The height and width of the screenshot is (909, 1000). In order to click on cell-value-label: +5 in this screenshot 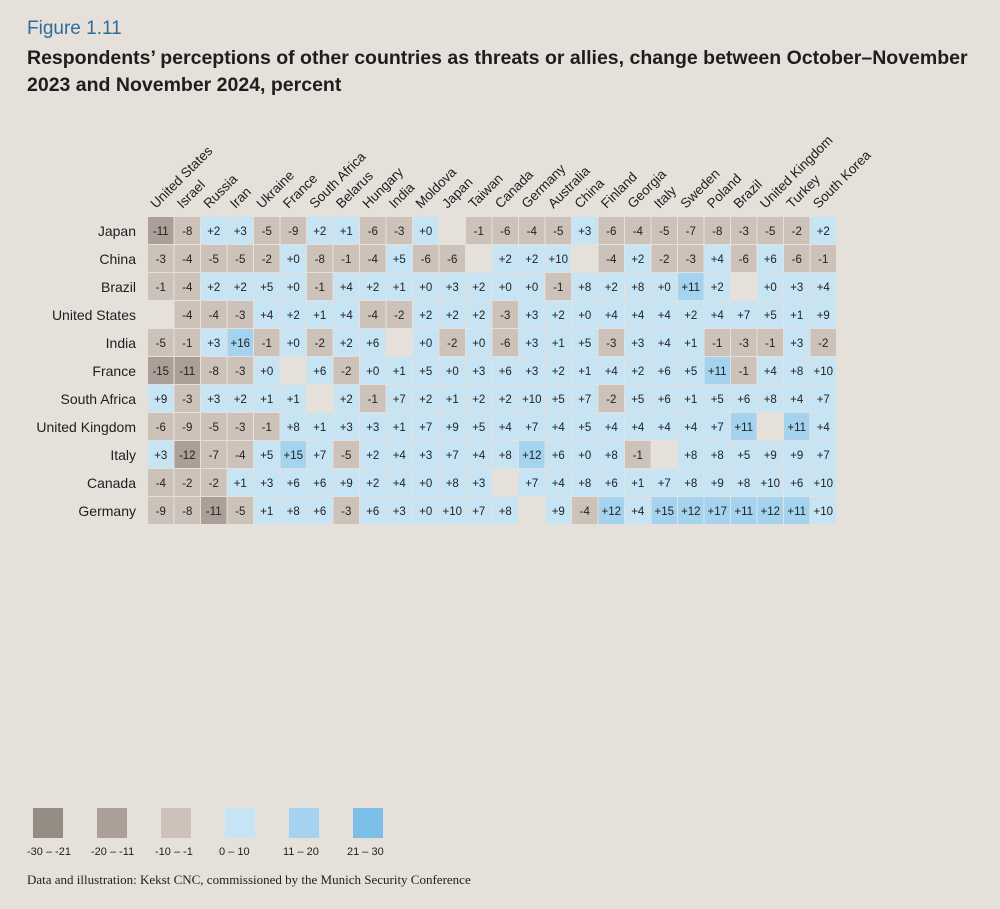, I will do `click(637, 400)`.